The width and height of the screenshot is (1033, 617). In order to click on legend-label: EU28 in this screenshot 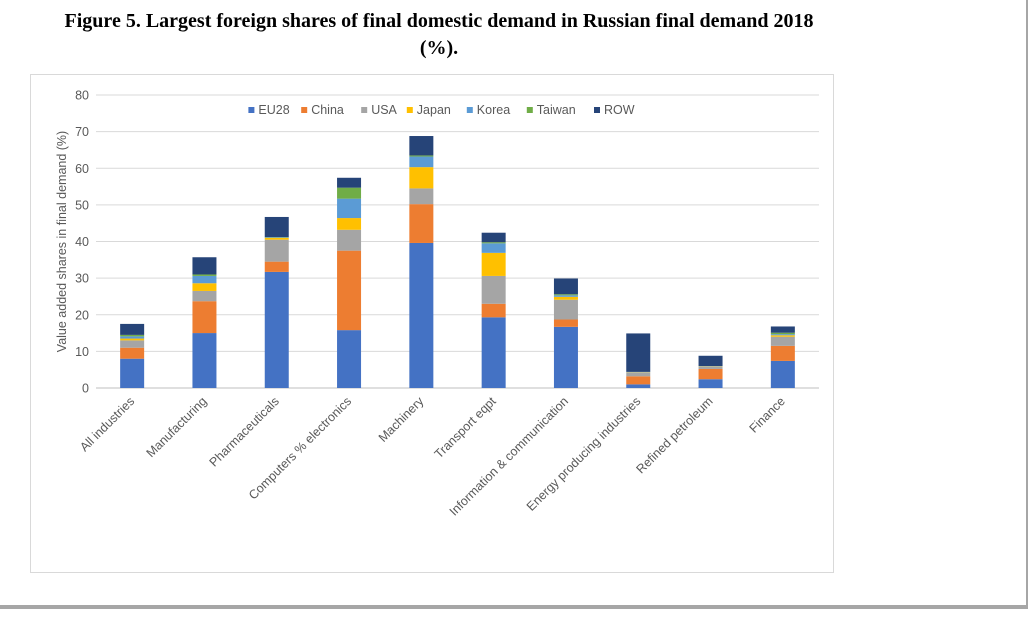, I will do `click(273, 110)`.